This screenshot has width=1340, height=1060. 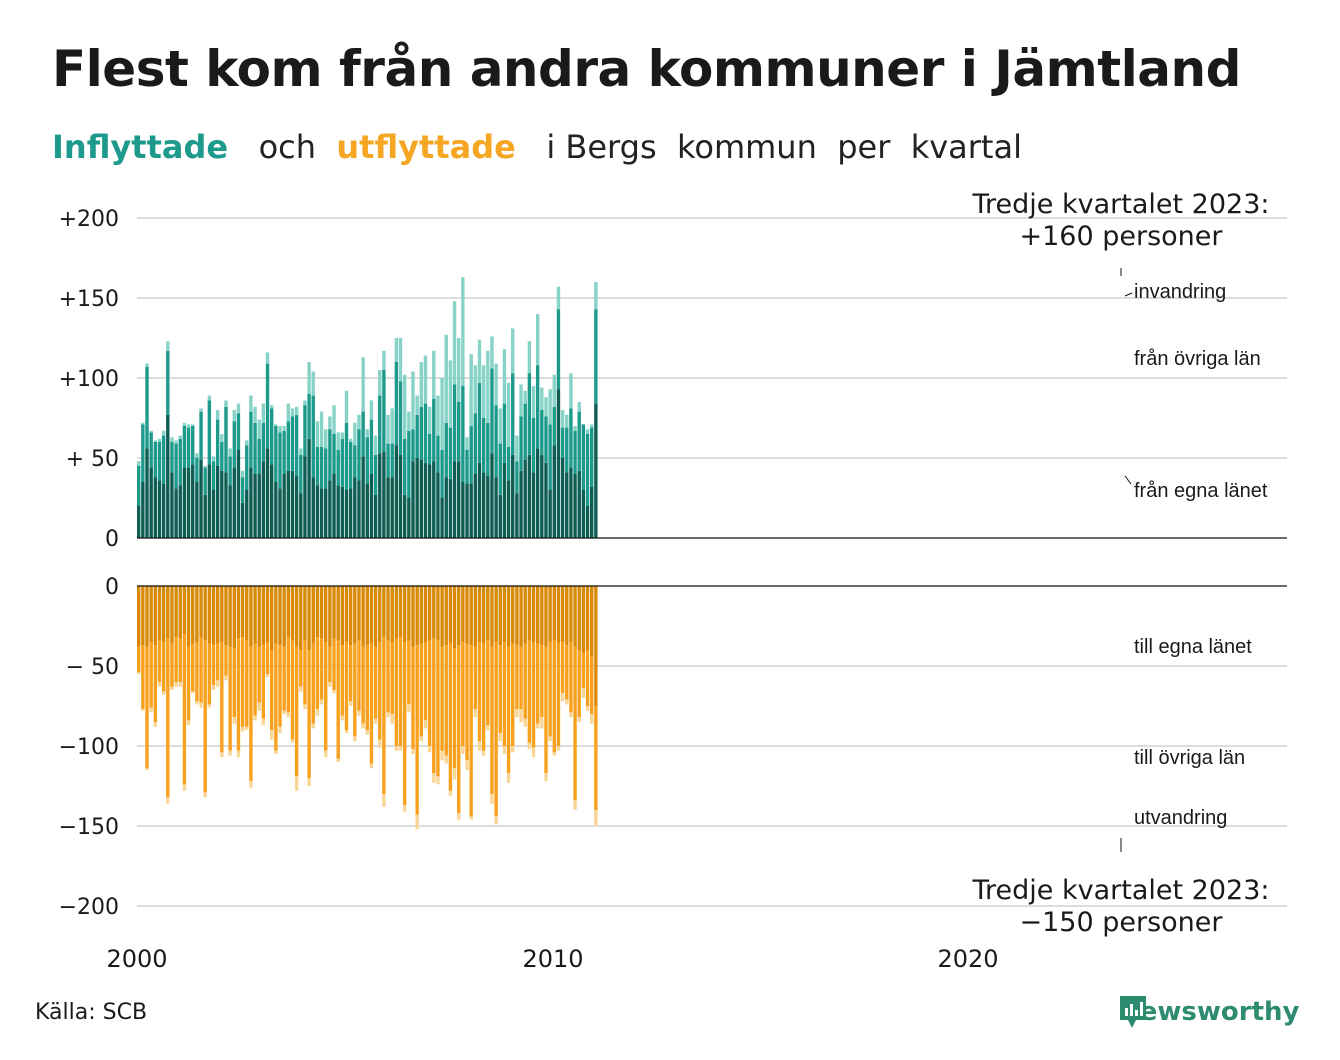 I want to click on annotation-bottom-line1: Tredje kvartalet 2023:, so click(x=1121, y=890).